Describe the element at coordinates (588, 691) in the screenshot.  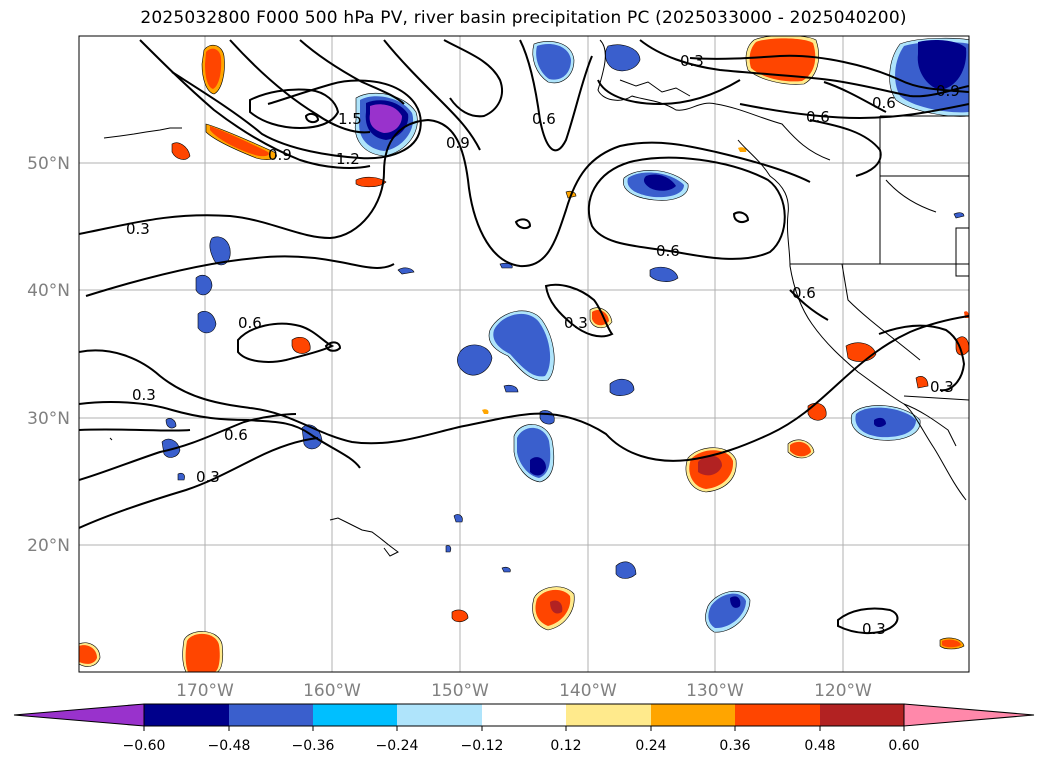
I see `lon-label: 140°W` at that location.